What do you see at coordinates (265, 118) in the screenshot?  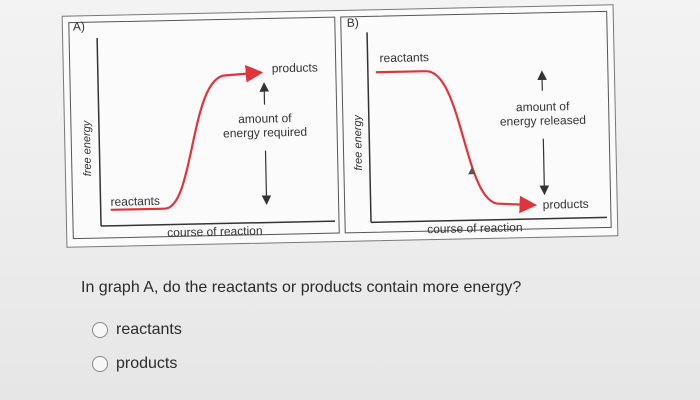 I see `panel-a-annotation-line1: amount of` at bounding box center [265, 118].